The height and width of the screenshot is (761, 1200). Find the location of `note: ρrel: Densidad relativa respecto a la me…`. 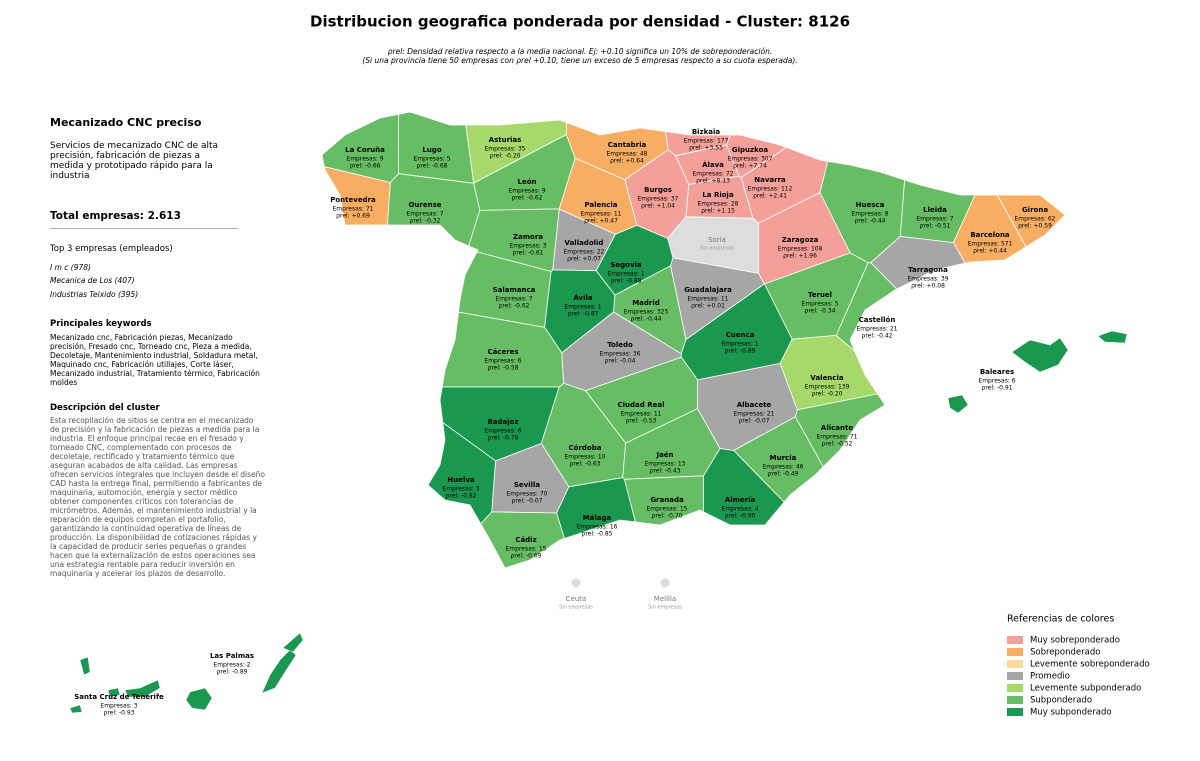

note: ρrel: Densidad relativa respecto a la me… is located at coordinates (580, 51).